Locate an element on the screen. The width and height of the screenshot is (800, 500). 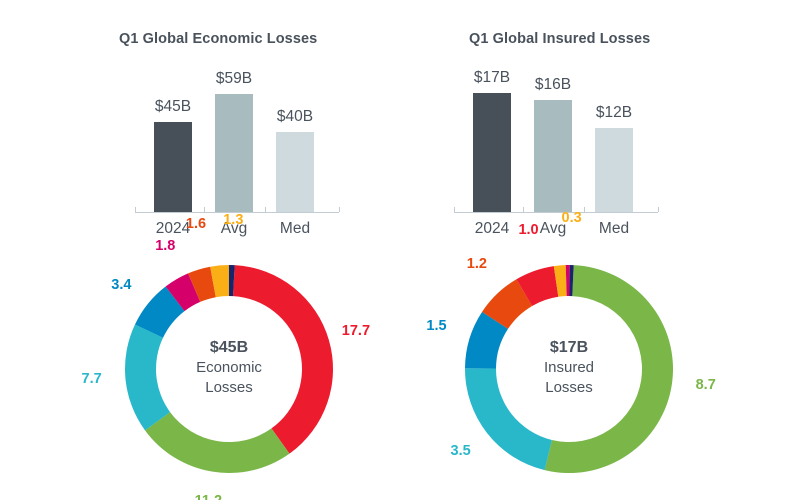
donut-slice-label: 3.5 is located at coordinates (460, 451).